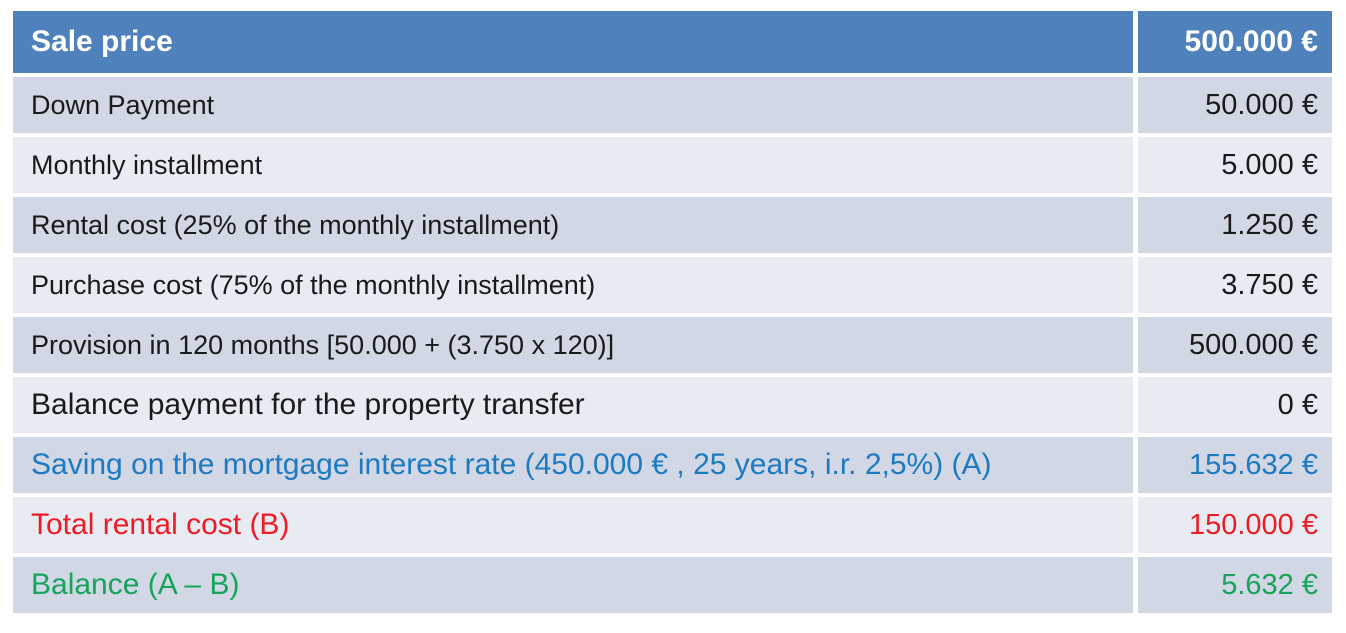 This screenshot has height=633, width=1346. I want to click on table-header-row: Sale price 500.000 €, so click(672, 42).